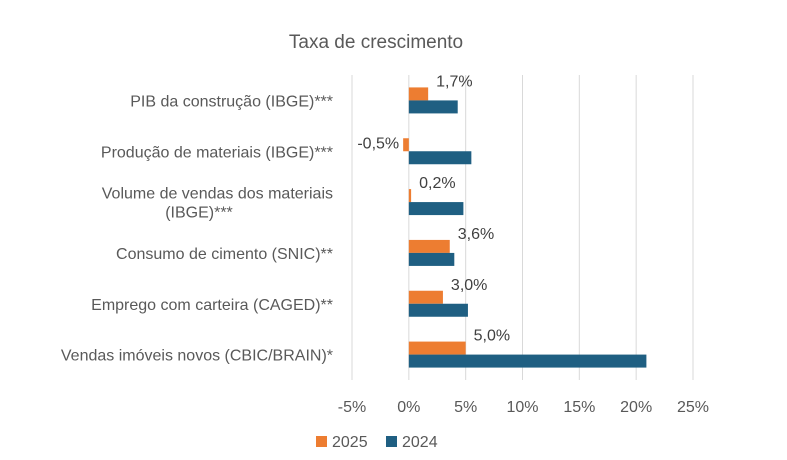 The height and width of the screenshot is (460, 787). I want to click on category-label: PIB da construção (IBGE)***, so click(231, 101).